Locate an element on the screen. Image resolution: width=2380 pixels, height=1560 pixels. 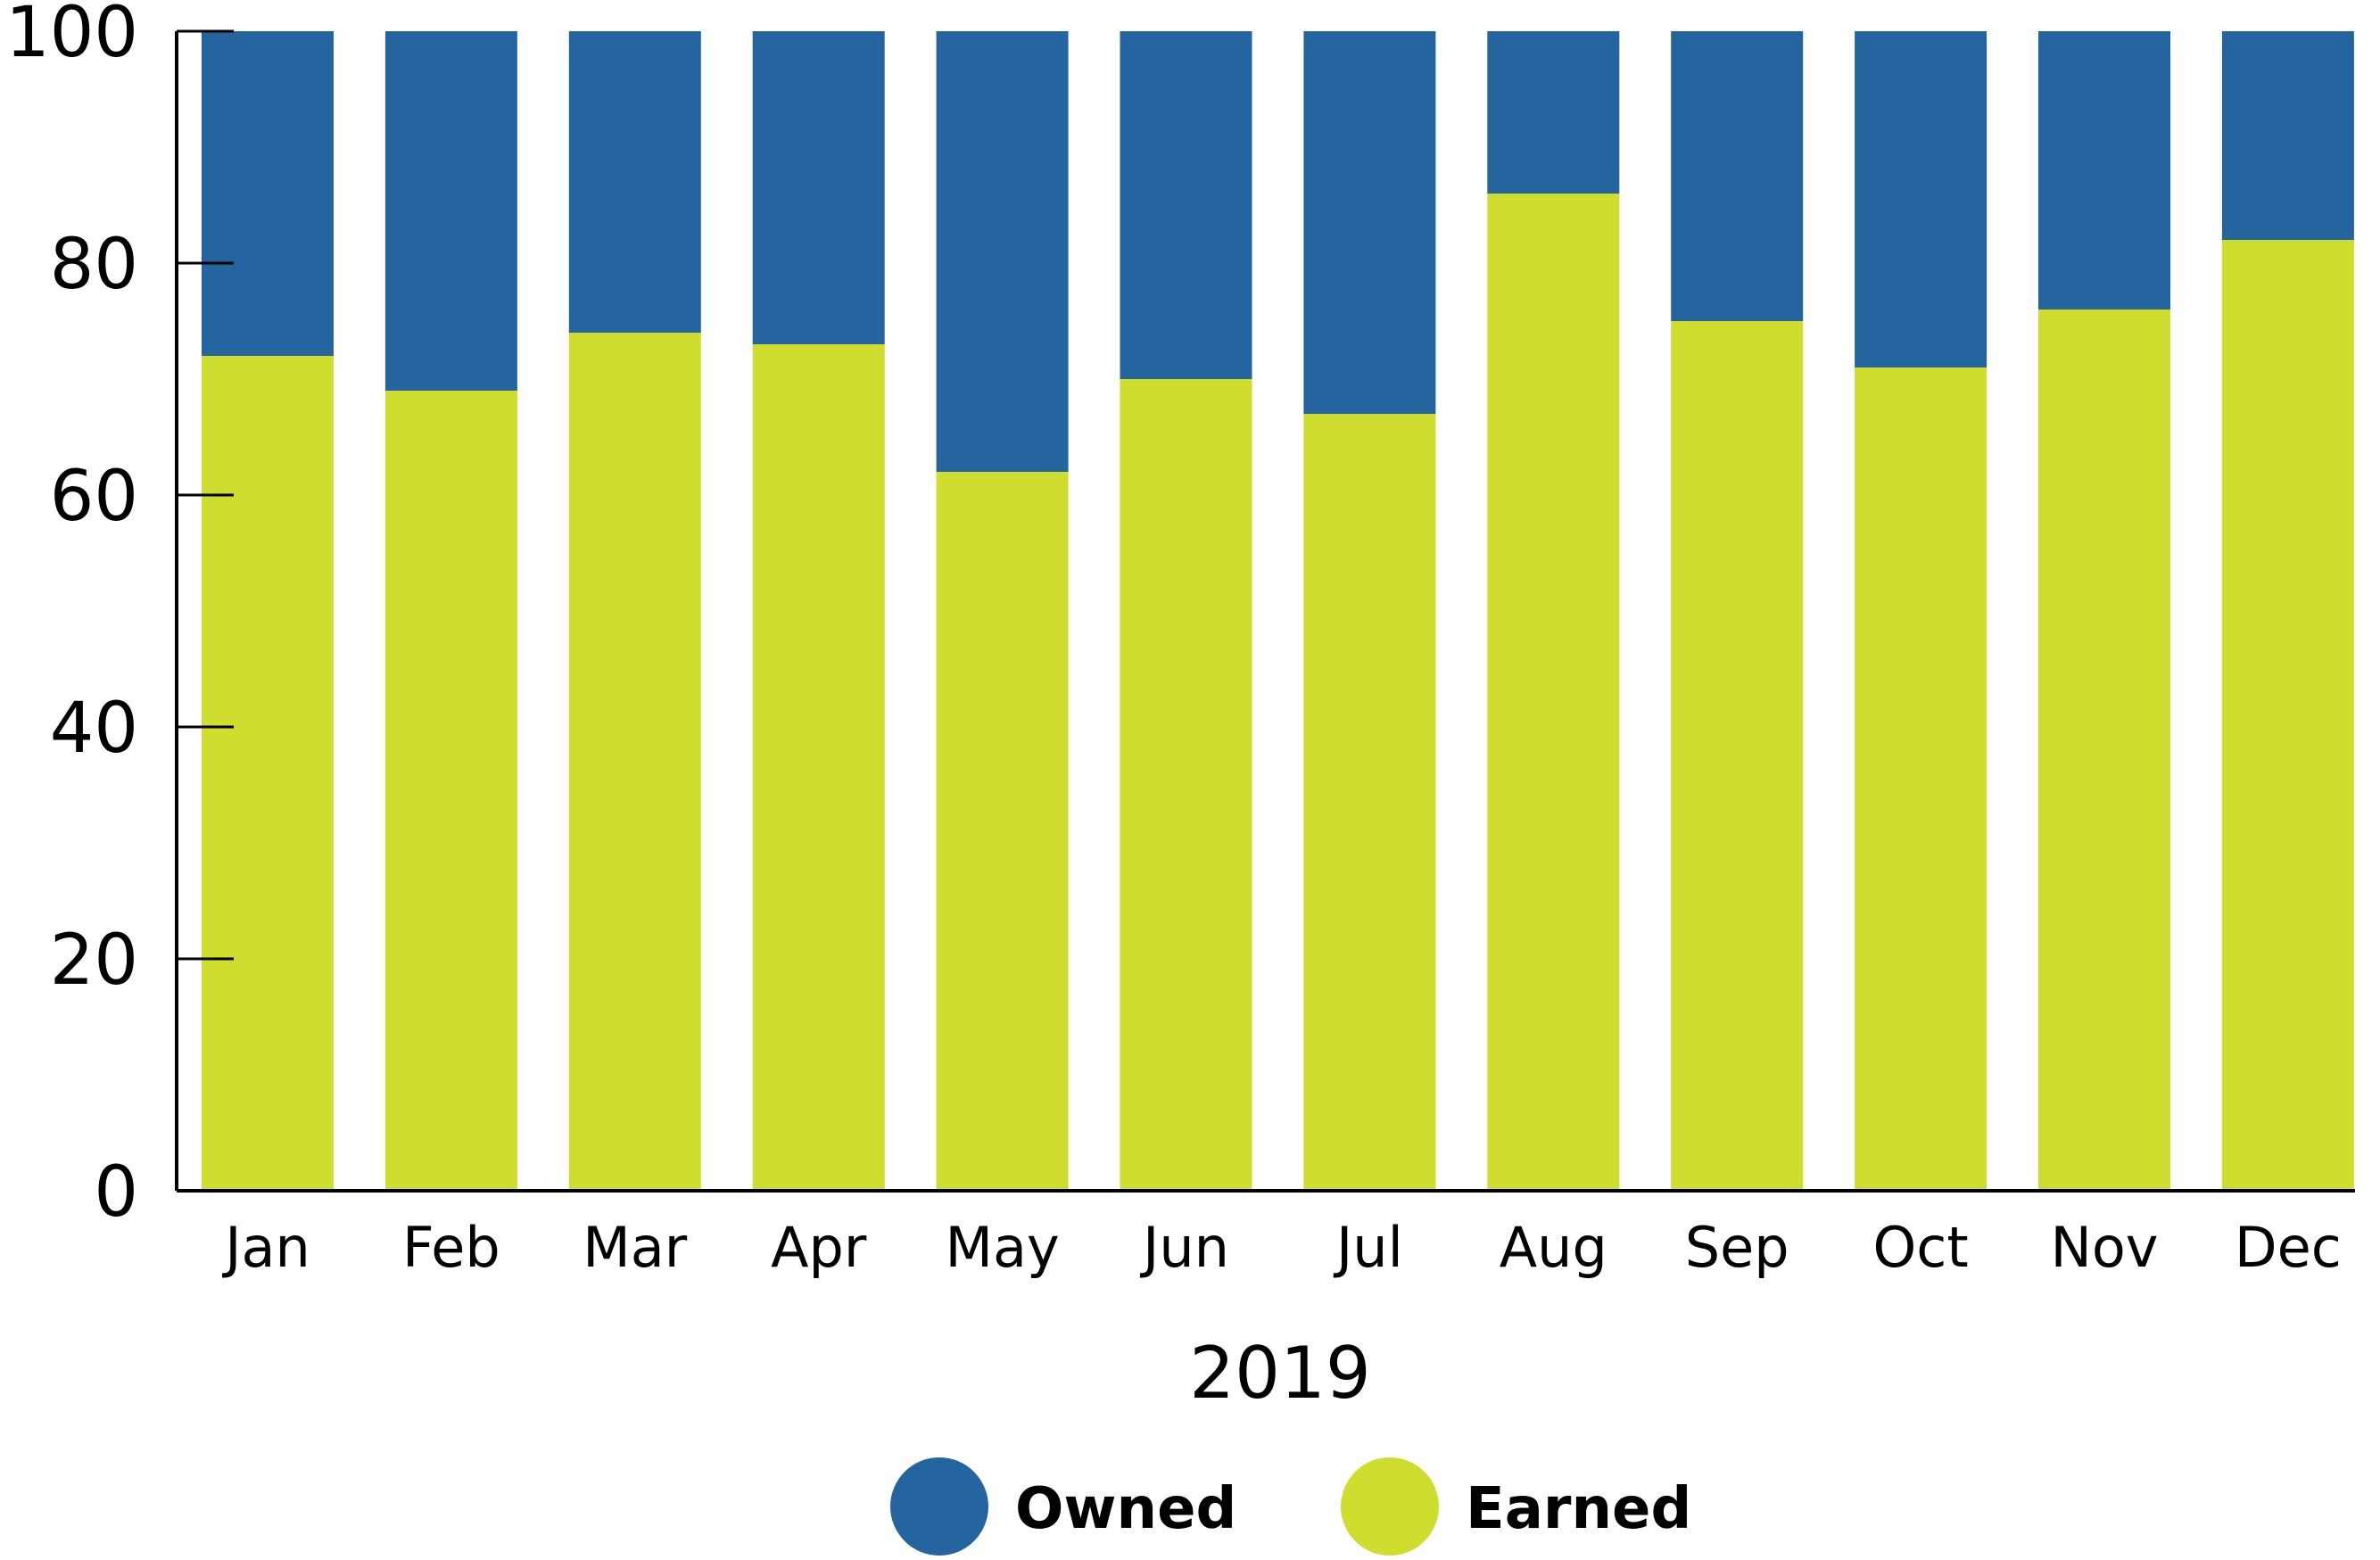
y-tick-label-60: 60 is located at coordinates (94, 497).